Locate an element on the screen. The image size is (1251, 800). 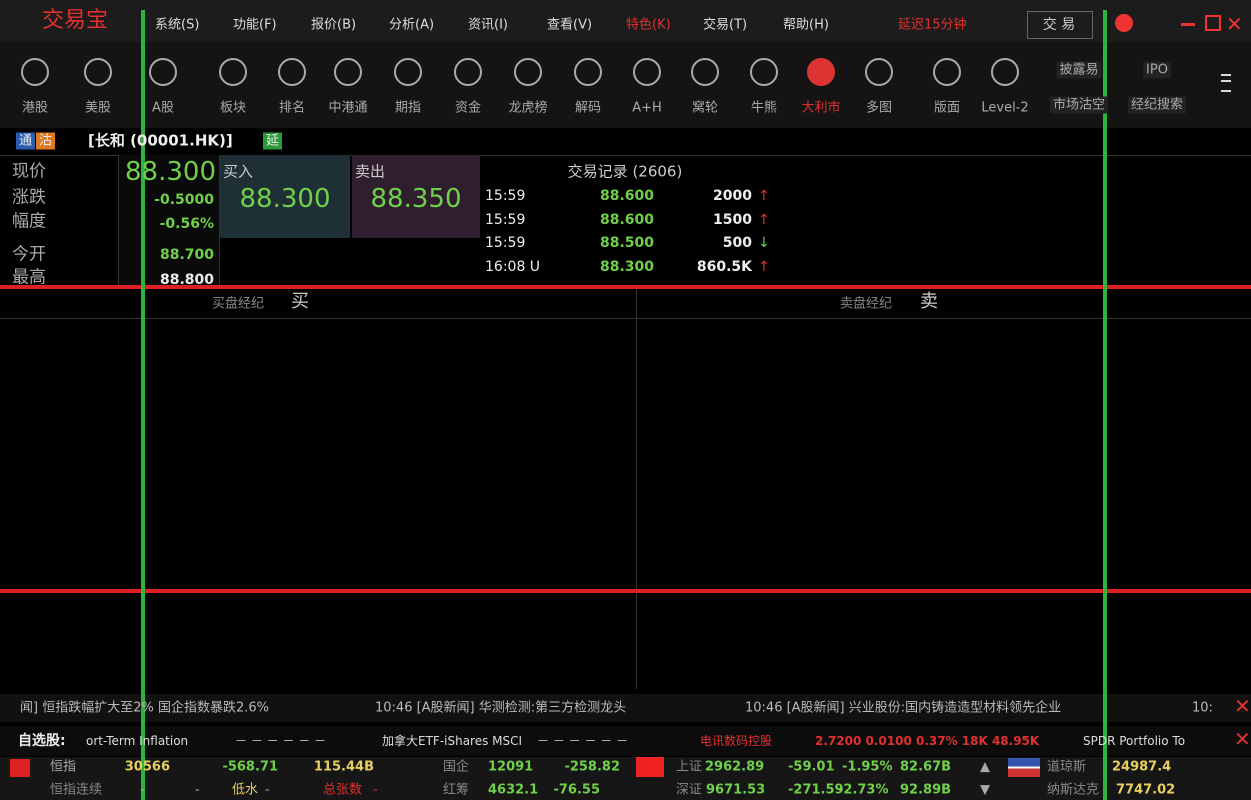
toolbar-button: Level-2 is located at coordinates (1005, 108).